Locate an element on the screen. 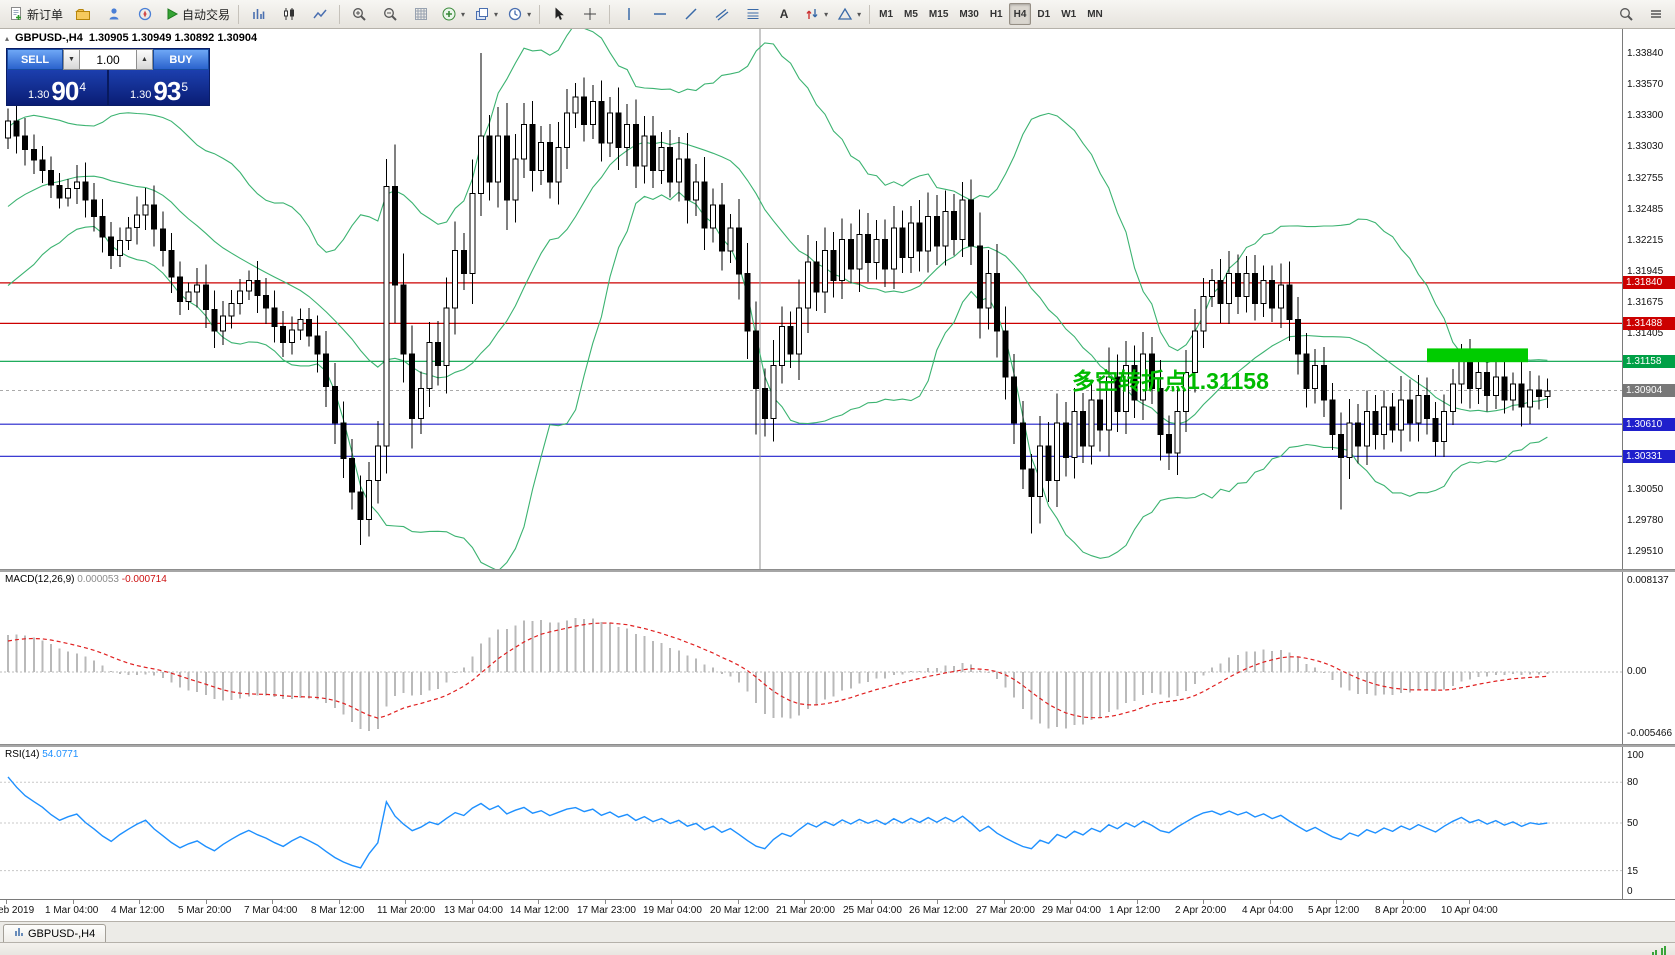 The image size is (1675, 955). price-tick-label: 1.30050 is located at coordinates (1645, 489).